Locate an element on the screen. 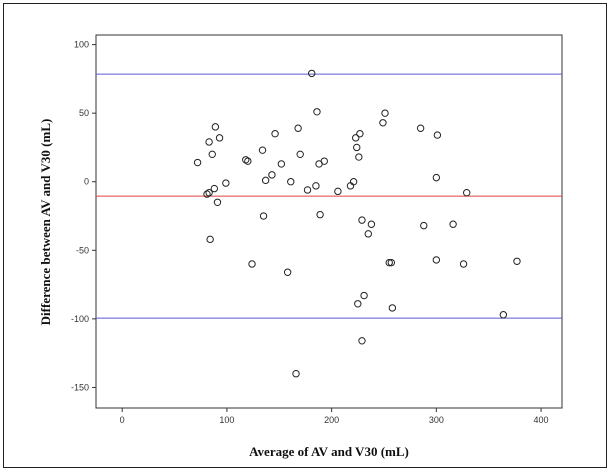  x-tick-label: 400 is located at coordinates (541, 420).